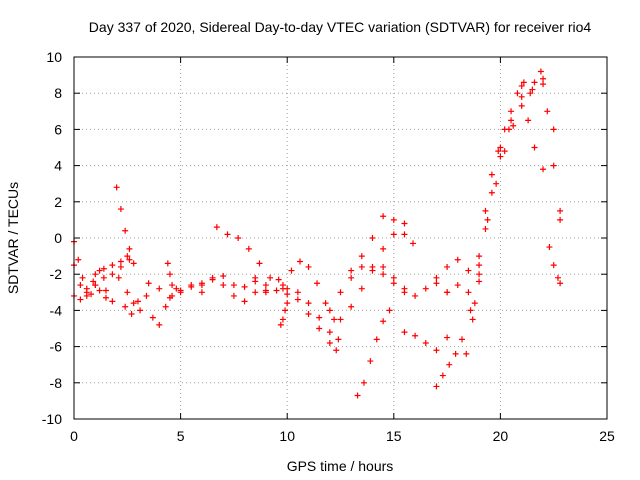 The width and height of the screenshot is (640, 480). What do you see at coordinates (56, 383) in the screenshot?
I see `y-tick-label: -8` at bounding box center [56, 383].